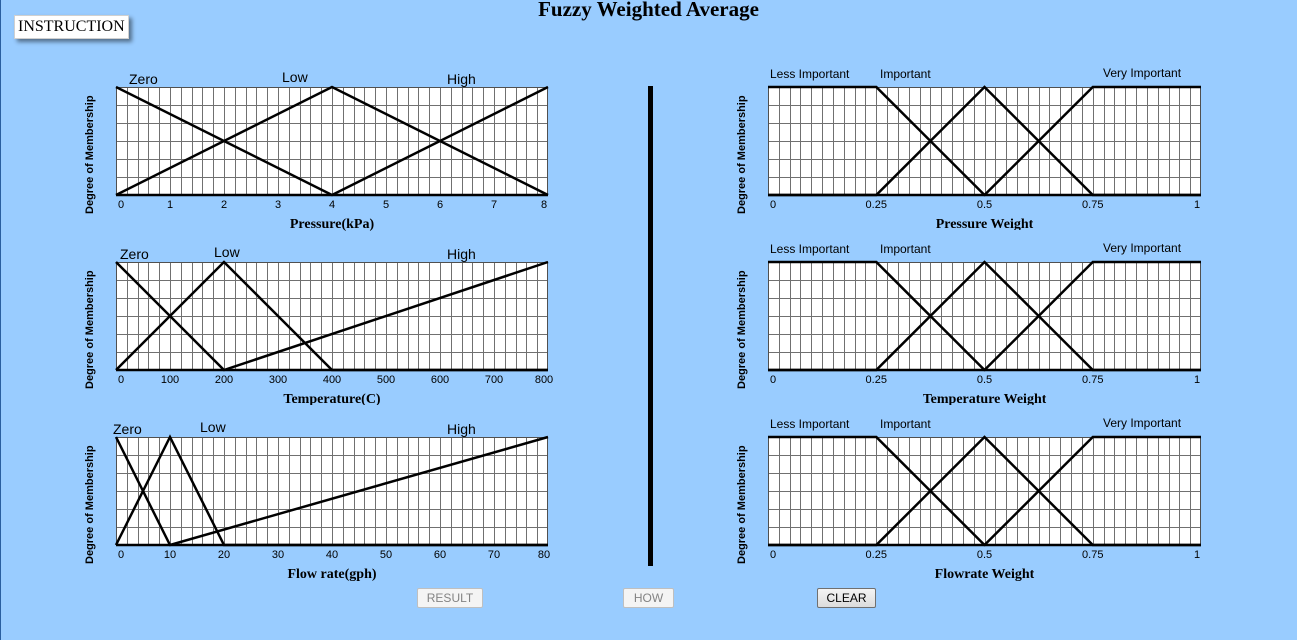 The height and width of the screenshot is (640, 1297). Describe the element at coordinates (332, 380) in the screenshot. I see `x-tick-label: 400` at that location.